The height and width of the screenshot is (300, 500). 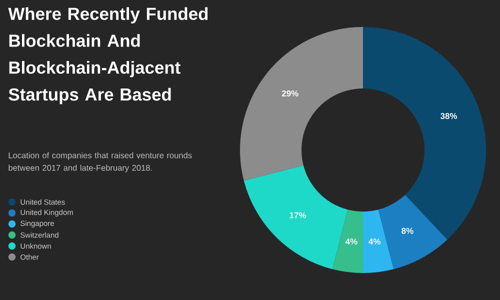 I want to click on data-label: 8%, so click(x=408, y=231).